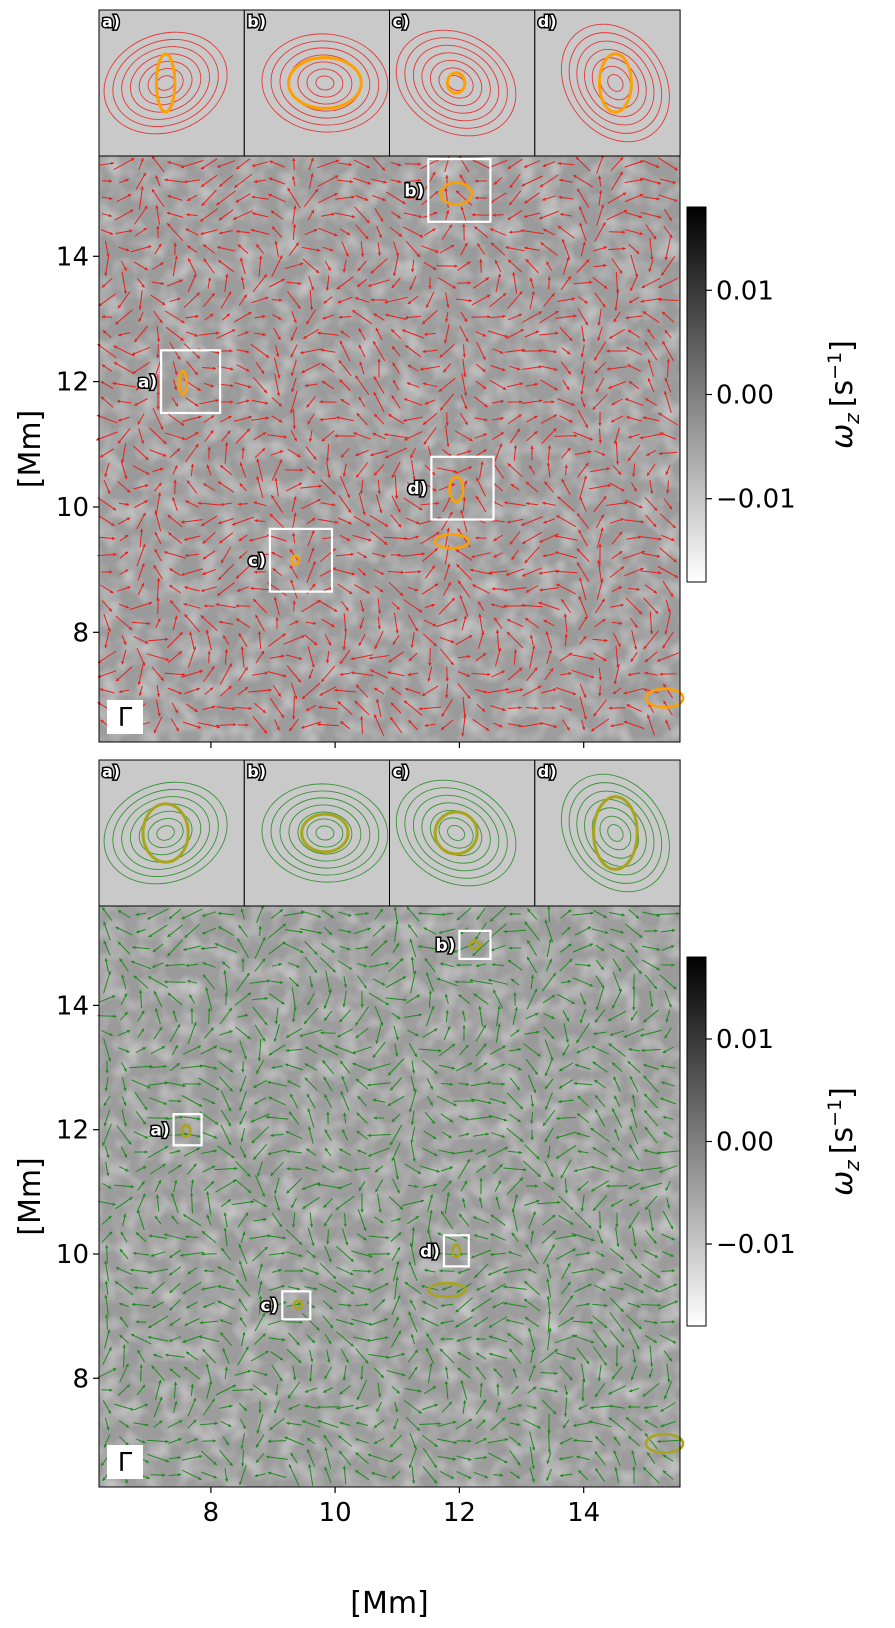 The height and width of the screenshot is (1628, 895). I want to click on region-box, so click(459, 190).